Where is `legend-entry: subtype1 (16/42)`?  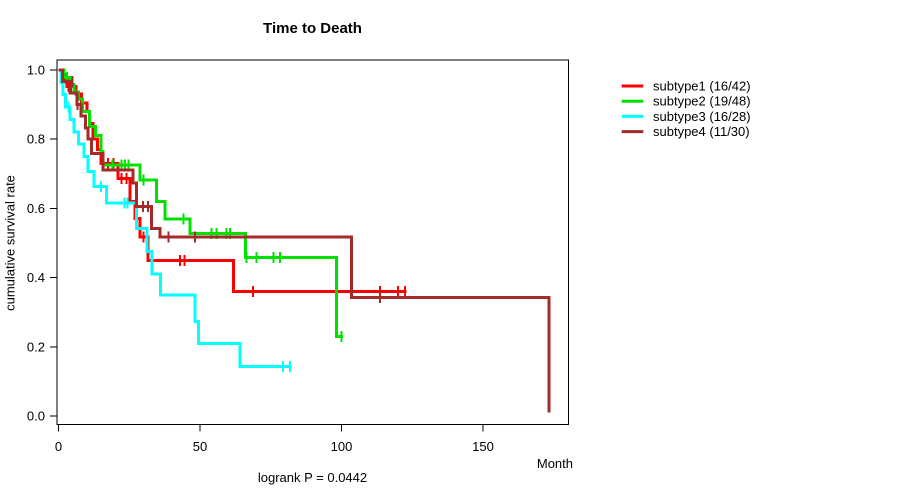
legend-entry: subtype1 (16/42) is located at coordinates (686, 86).